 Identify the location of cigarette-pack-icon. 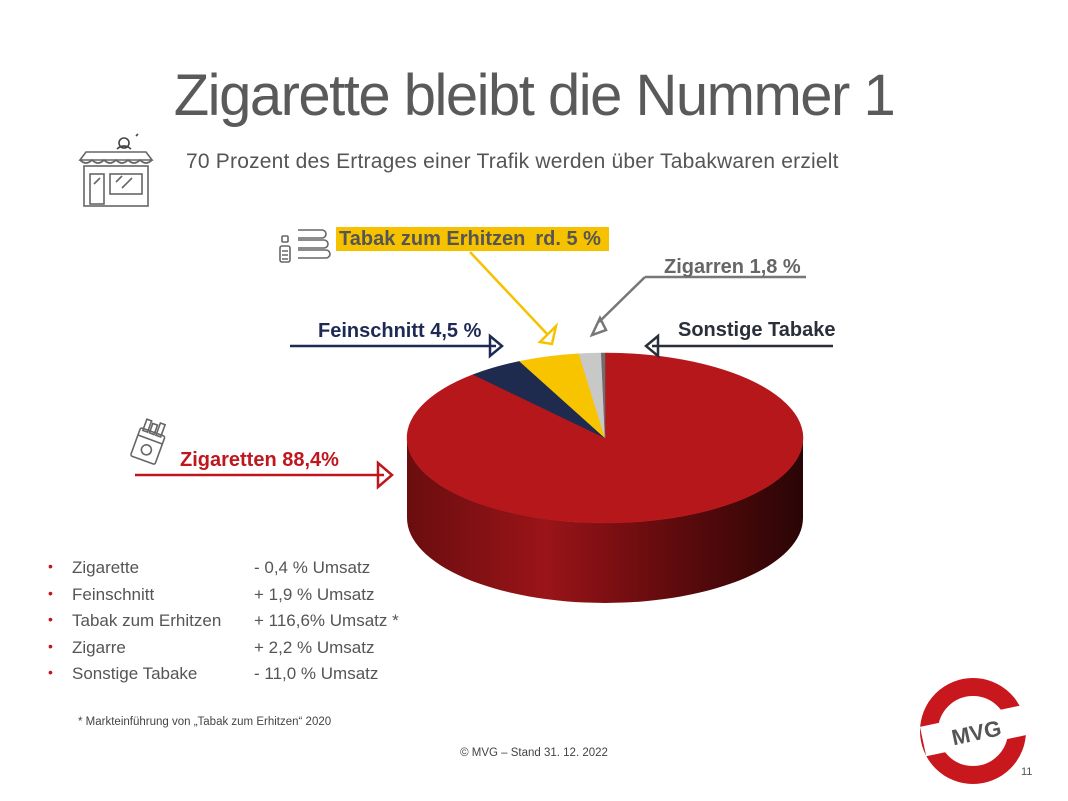
(148, 441).